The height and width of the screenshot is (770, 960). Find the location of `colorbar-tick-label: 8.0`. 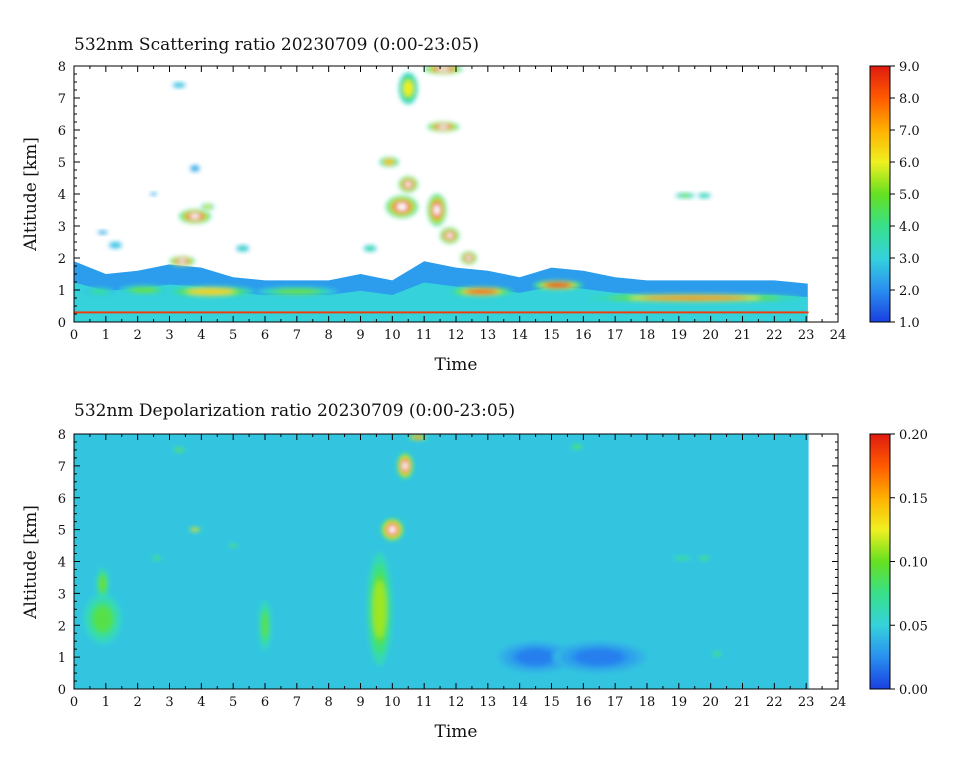

colorbar-tick-label: 8.0 is located at coordinates (909, 99).